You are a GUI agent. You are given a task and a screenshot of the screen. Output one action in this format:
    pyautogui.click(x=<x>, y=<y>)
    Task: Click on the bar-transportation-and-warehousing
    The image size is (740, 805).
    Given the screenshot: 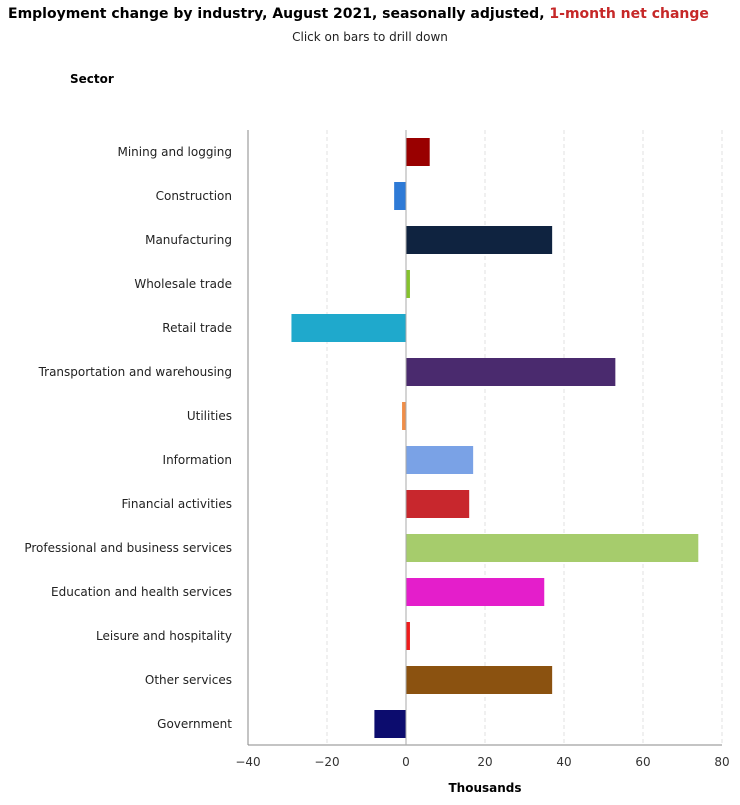 What is the action you would take?
    pyautogui.click(x=511, y=372)
    